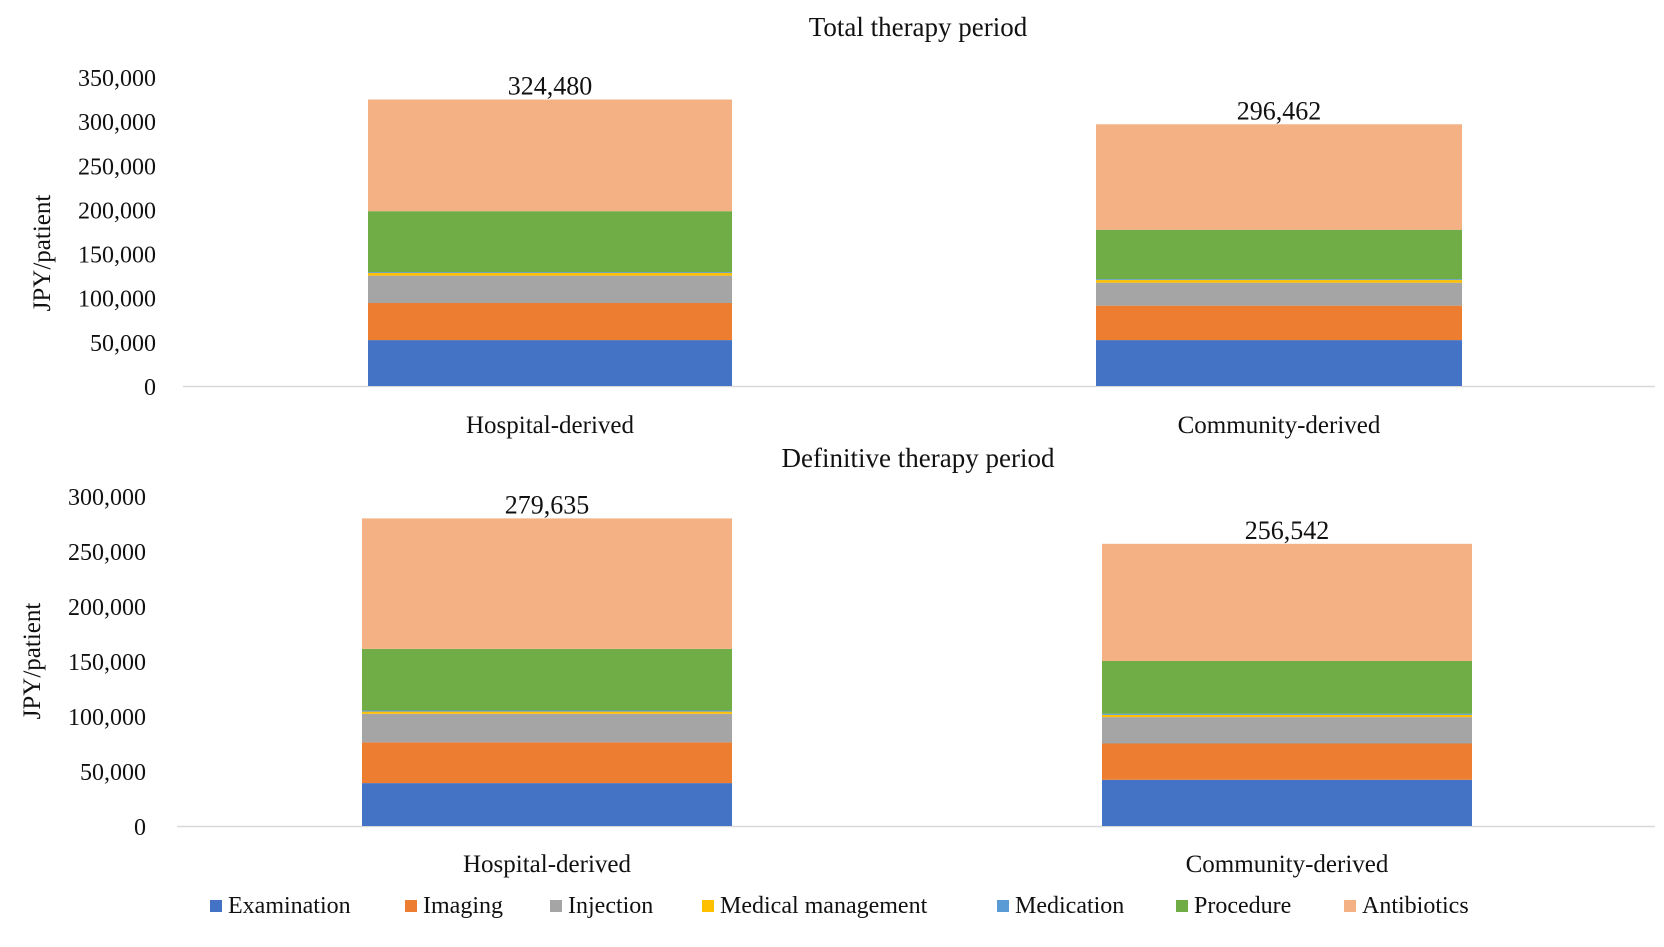  What do you see at coordinates (1242, 906) in the screenshot?
I see `legend-label-procedure: Procedure` at bounding box center [1242, 906].